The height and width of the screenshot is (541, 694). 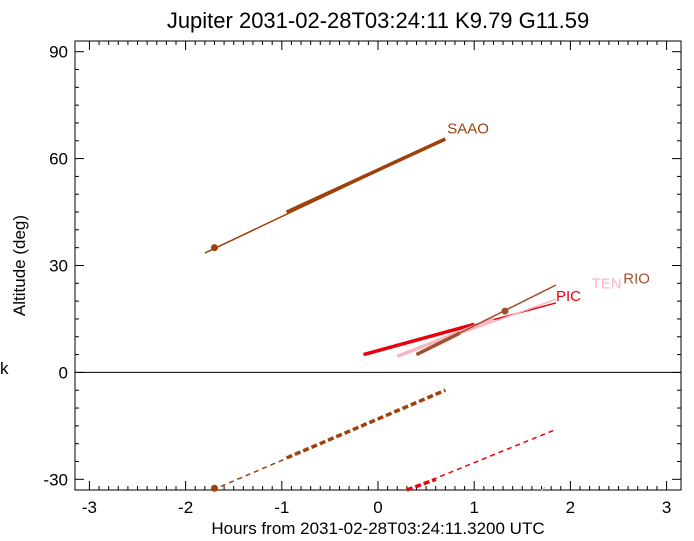 What do you see at coordinates (366, 175) in the screenshot?
I see `track-thick-saao` at bounding box center [366, 175].